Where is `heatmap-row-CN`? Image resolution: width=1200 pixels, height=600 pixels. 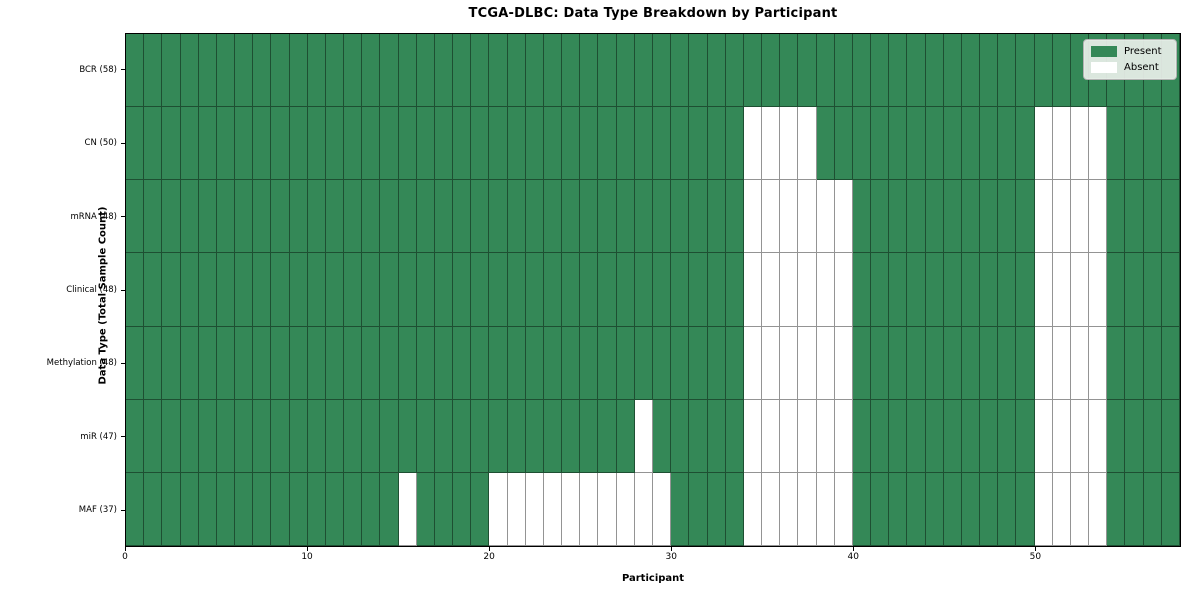
heatmap-row-CN is located at coordinates (653, 144).